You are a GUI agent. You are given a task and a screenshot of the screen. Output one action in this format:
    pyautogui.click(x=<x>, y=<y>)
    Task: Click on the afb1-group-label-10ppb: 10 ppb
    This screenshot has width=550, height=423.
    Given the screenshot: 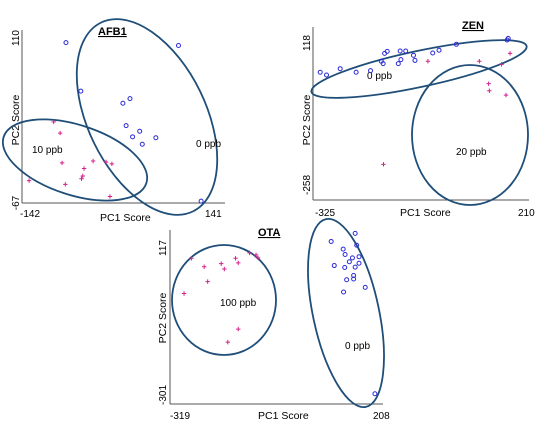 What is the action you would take?
    pyautogui.click(x=47, y=150)
    